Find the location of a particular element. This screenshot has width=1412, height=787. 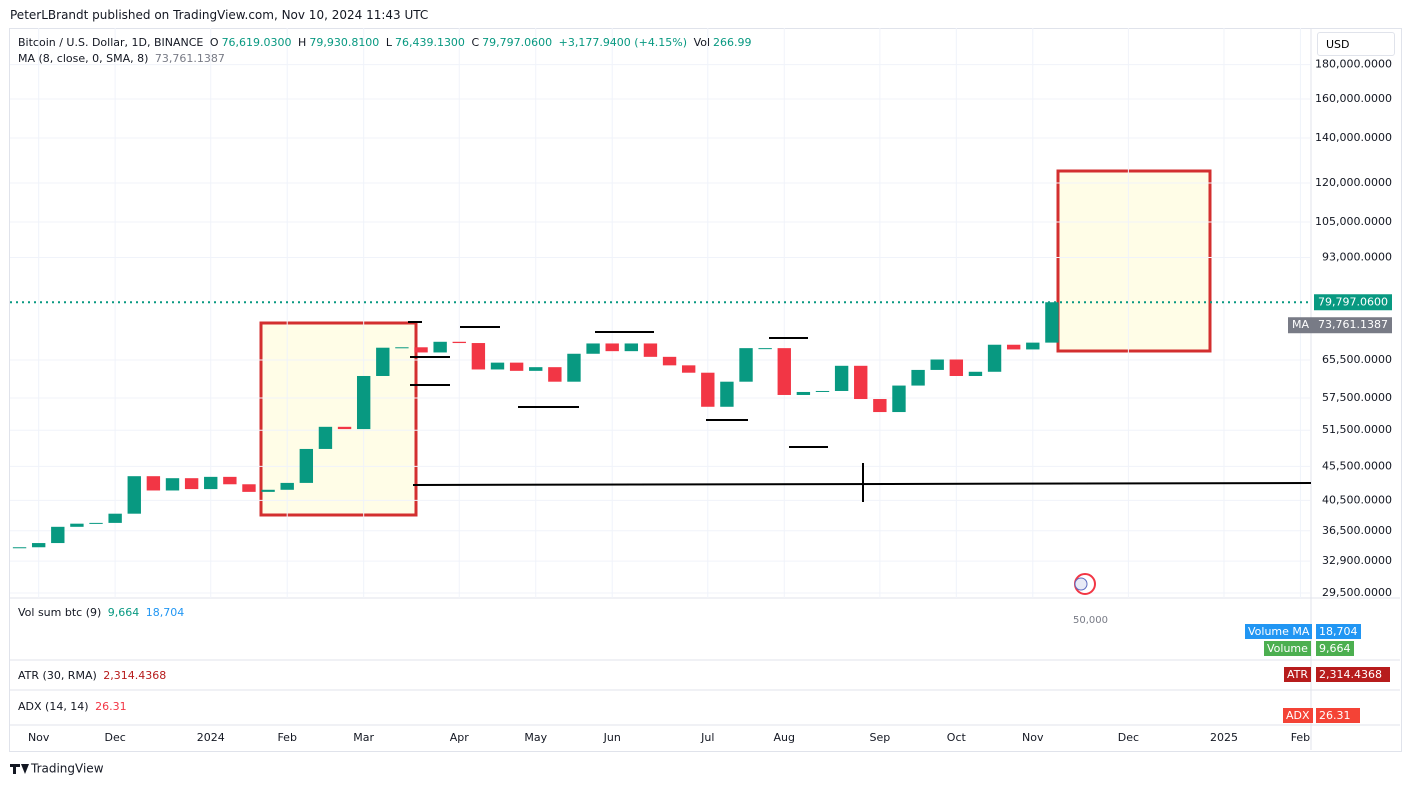

pane-title: Vol sum btc (9) is located at coordinates (60, 612).